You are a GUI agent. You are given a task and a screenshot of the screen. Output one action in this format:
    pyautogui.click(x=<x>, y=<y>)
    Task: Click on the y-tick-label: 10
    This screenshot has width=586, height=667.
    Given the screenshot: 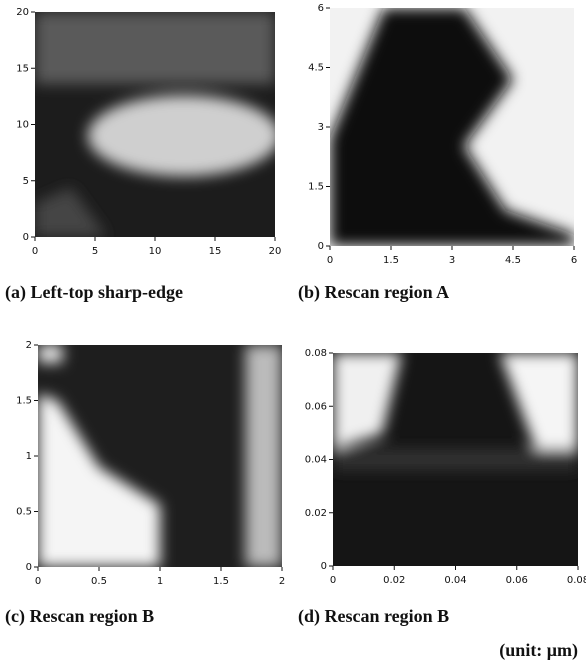 What is the action you would take?
    pyautogui.click(x=22, y=125)
    